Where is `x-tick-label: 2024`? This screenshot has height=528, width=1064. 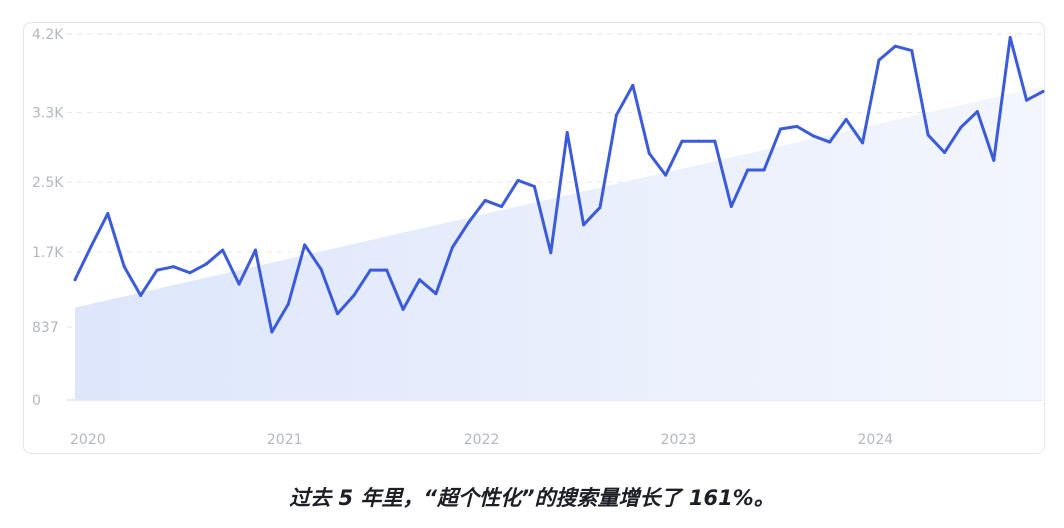 x-tick-label: 2024 is located at coordinates (876, 440).